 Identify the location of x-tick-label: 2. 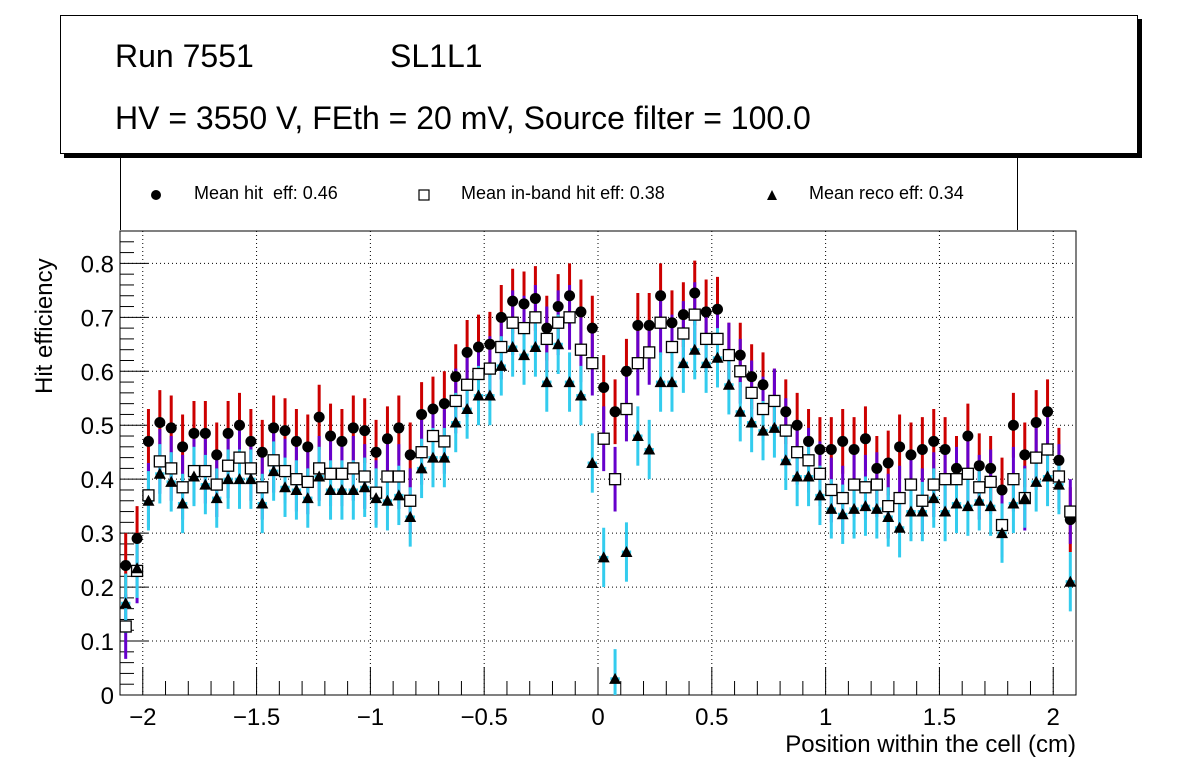
(1053, 717).